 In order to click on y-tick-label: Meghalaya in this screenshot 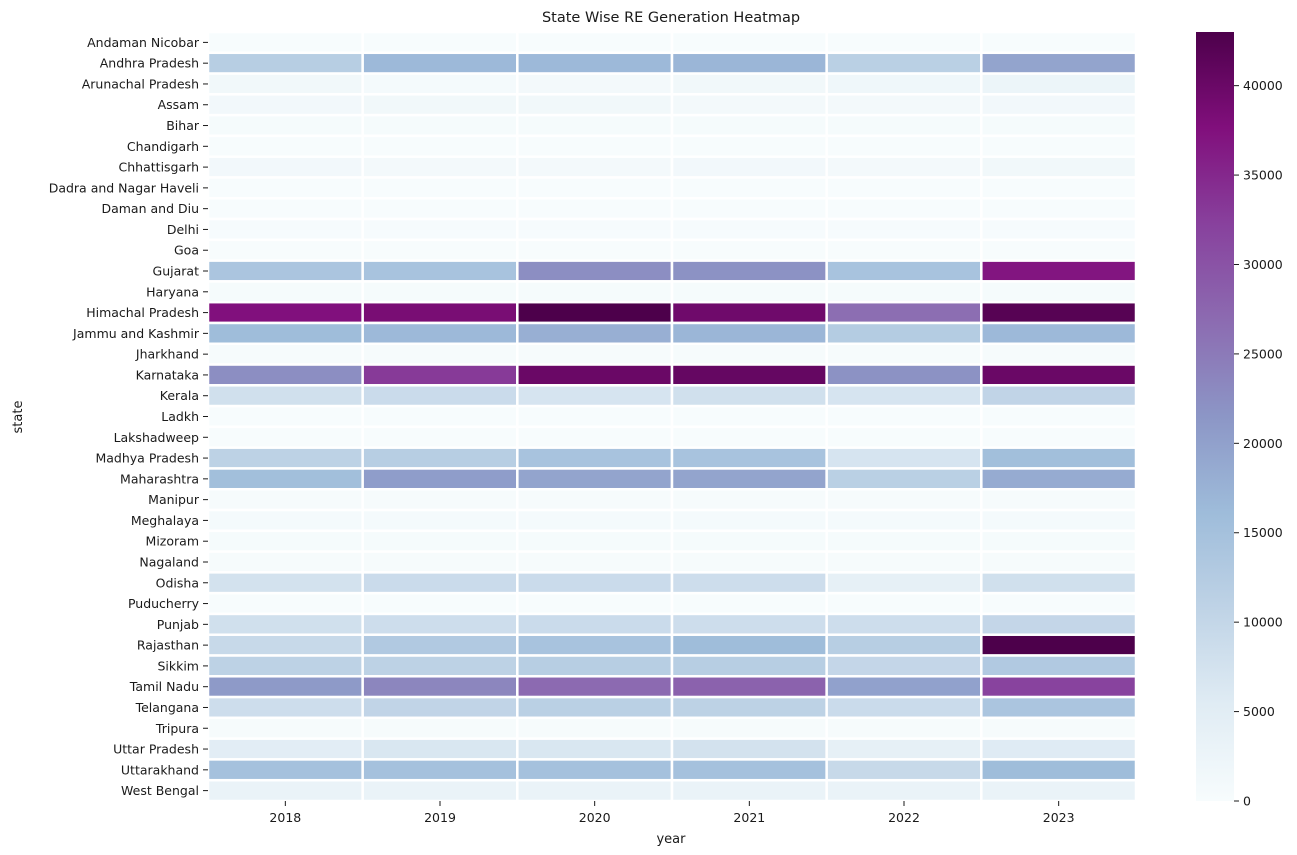, I will do `click(165, 520)`.